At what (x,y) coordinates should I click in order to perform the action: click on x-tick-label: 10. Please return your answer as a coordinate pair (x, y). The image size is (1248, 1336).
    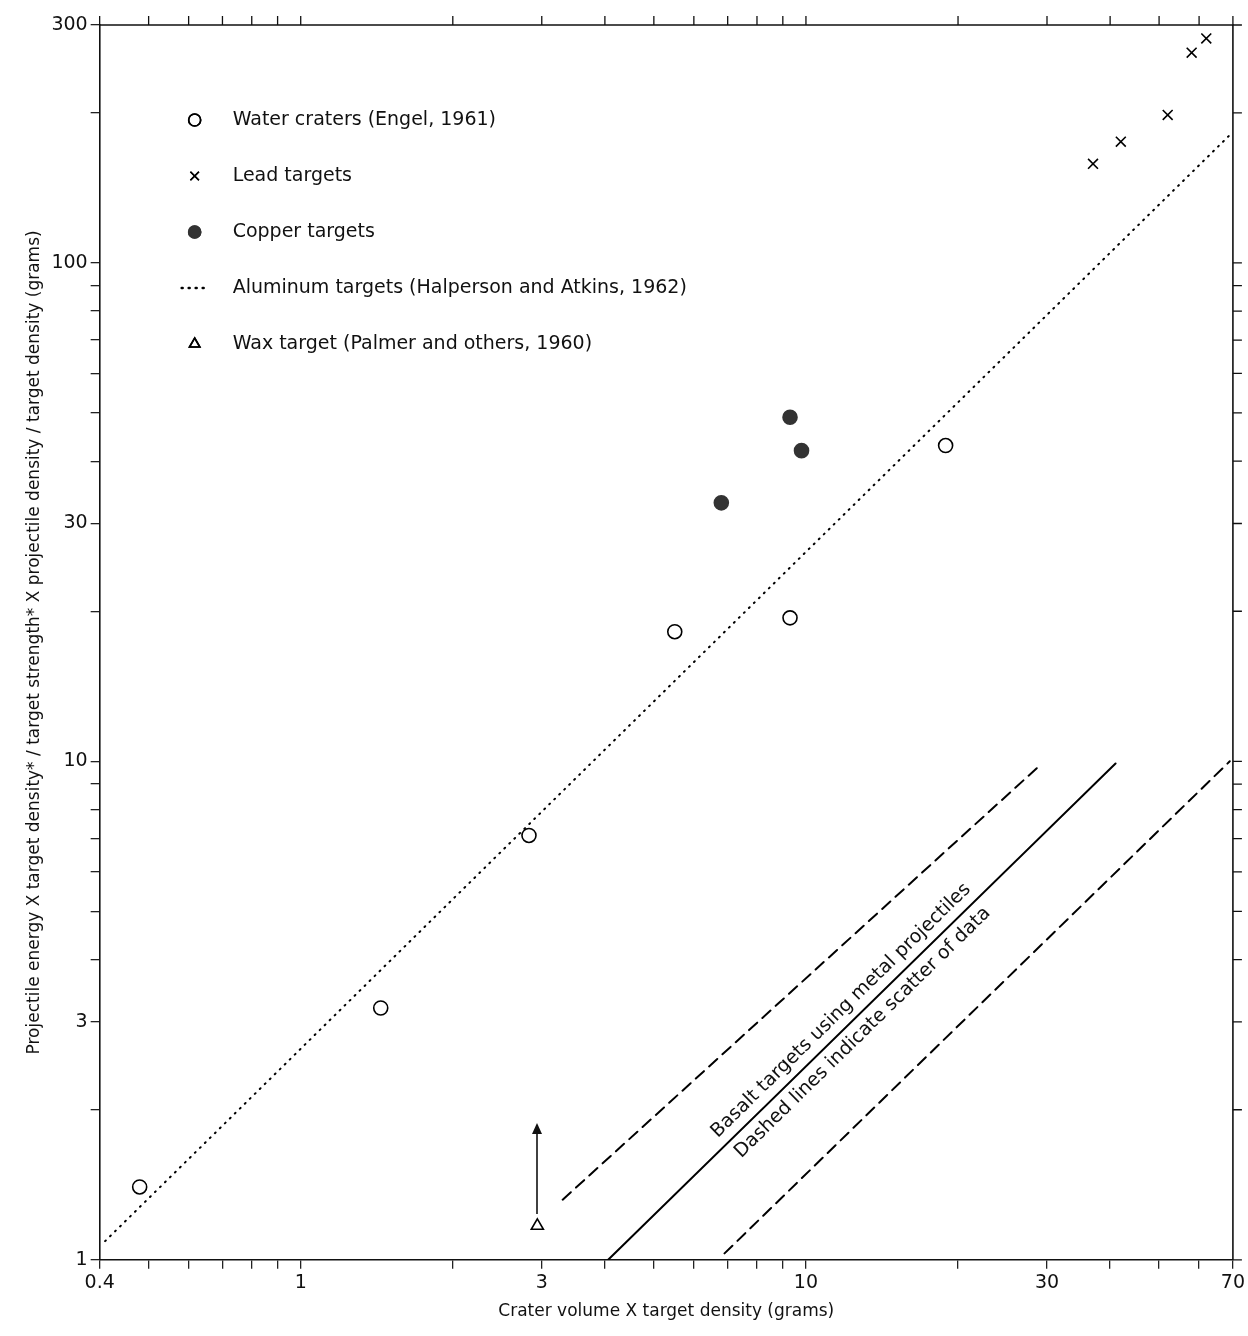
    Looking at the image, I should click on (806, 1281).